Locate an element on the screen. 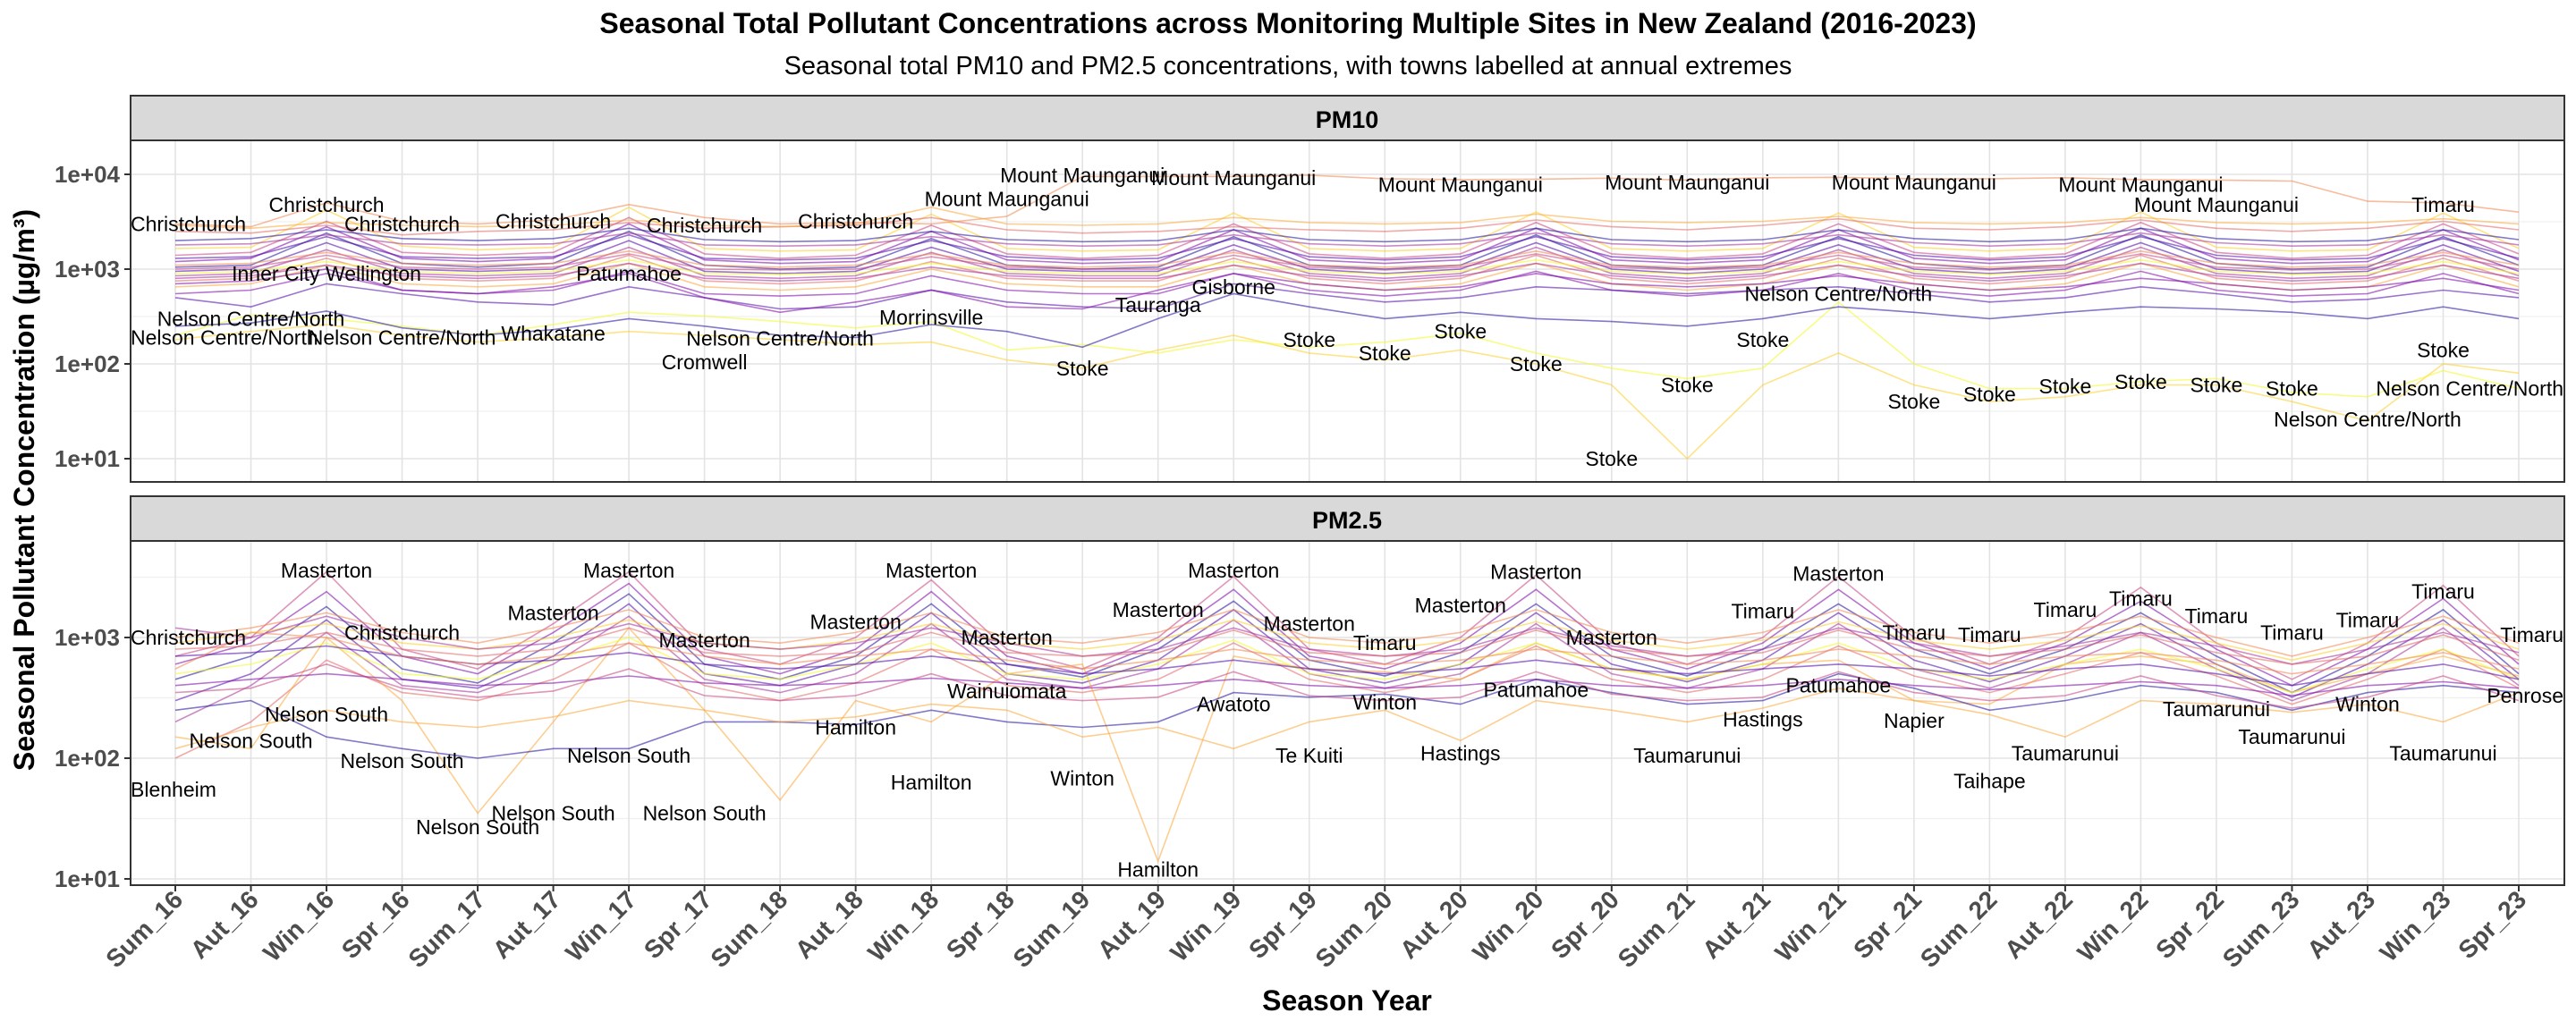 The width and height of the screenshot is (2576, 1030). y-ticks-pm25: 1e+01 1e+02 1e+03 is located at coordinates (93, 758).